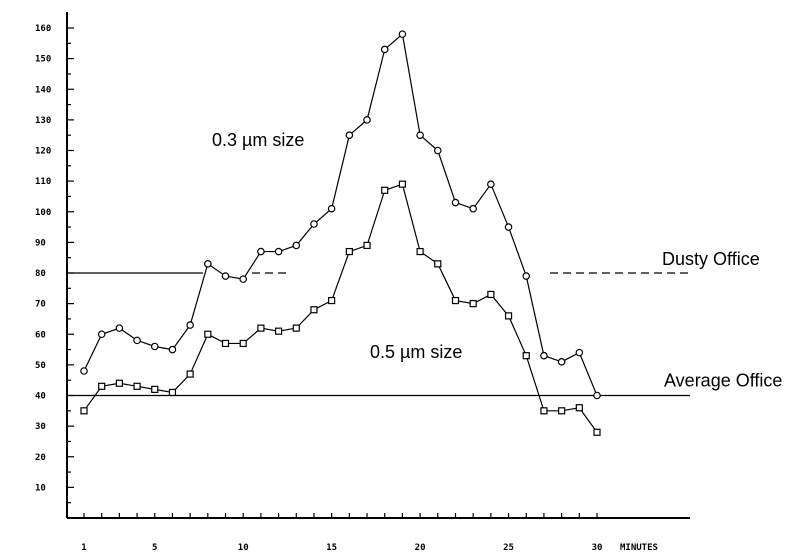  Describe the element at coordinates (43, 29) in the screenshot. I see `y-tick-label: 160` at that location.